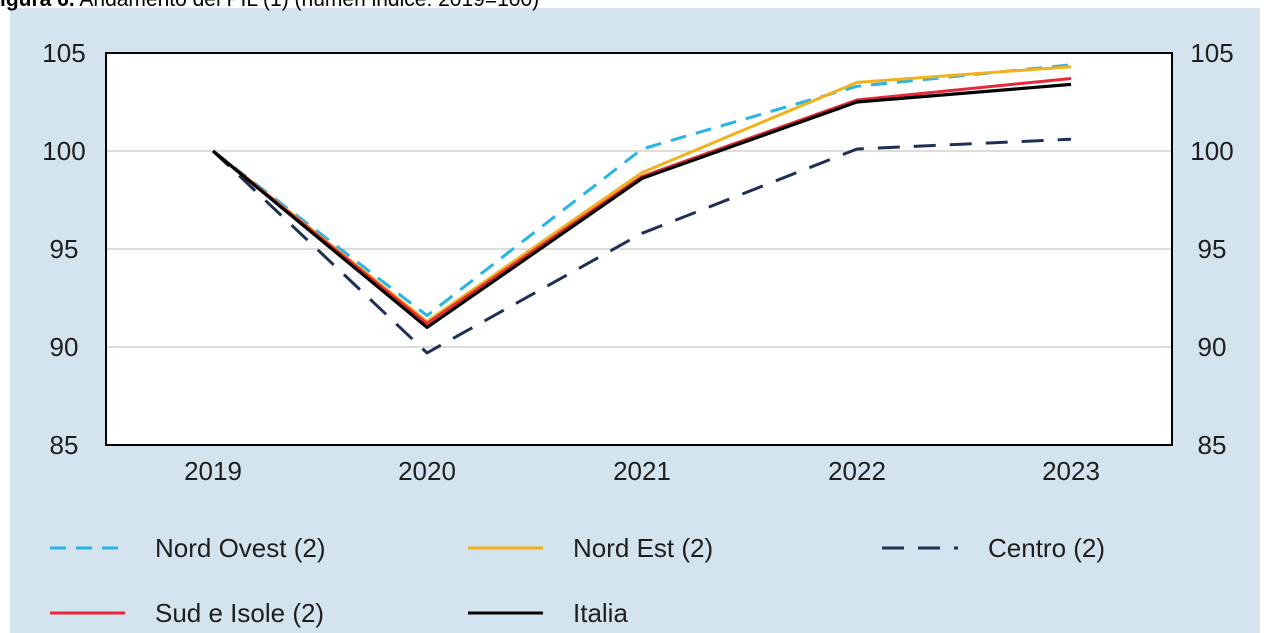 Image resolution: width=1270 pixels, height=633 pixels. What do you see at coordinates (1212, 347) in the screenshot?
I see `y-tick-right: 90` at bounding box center [1212, 347].